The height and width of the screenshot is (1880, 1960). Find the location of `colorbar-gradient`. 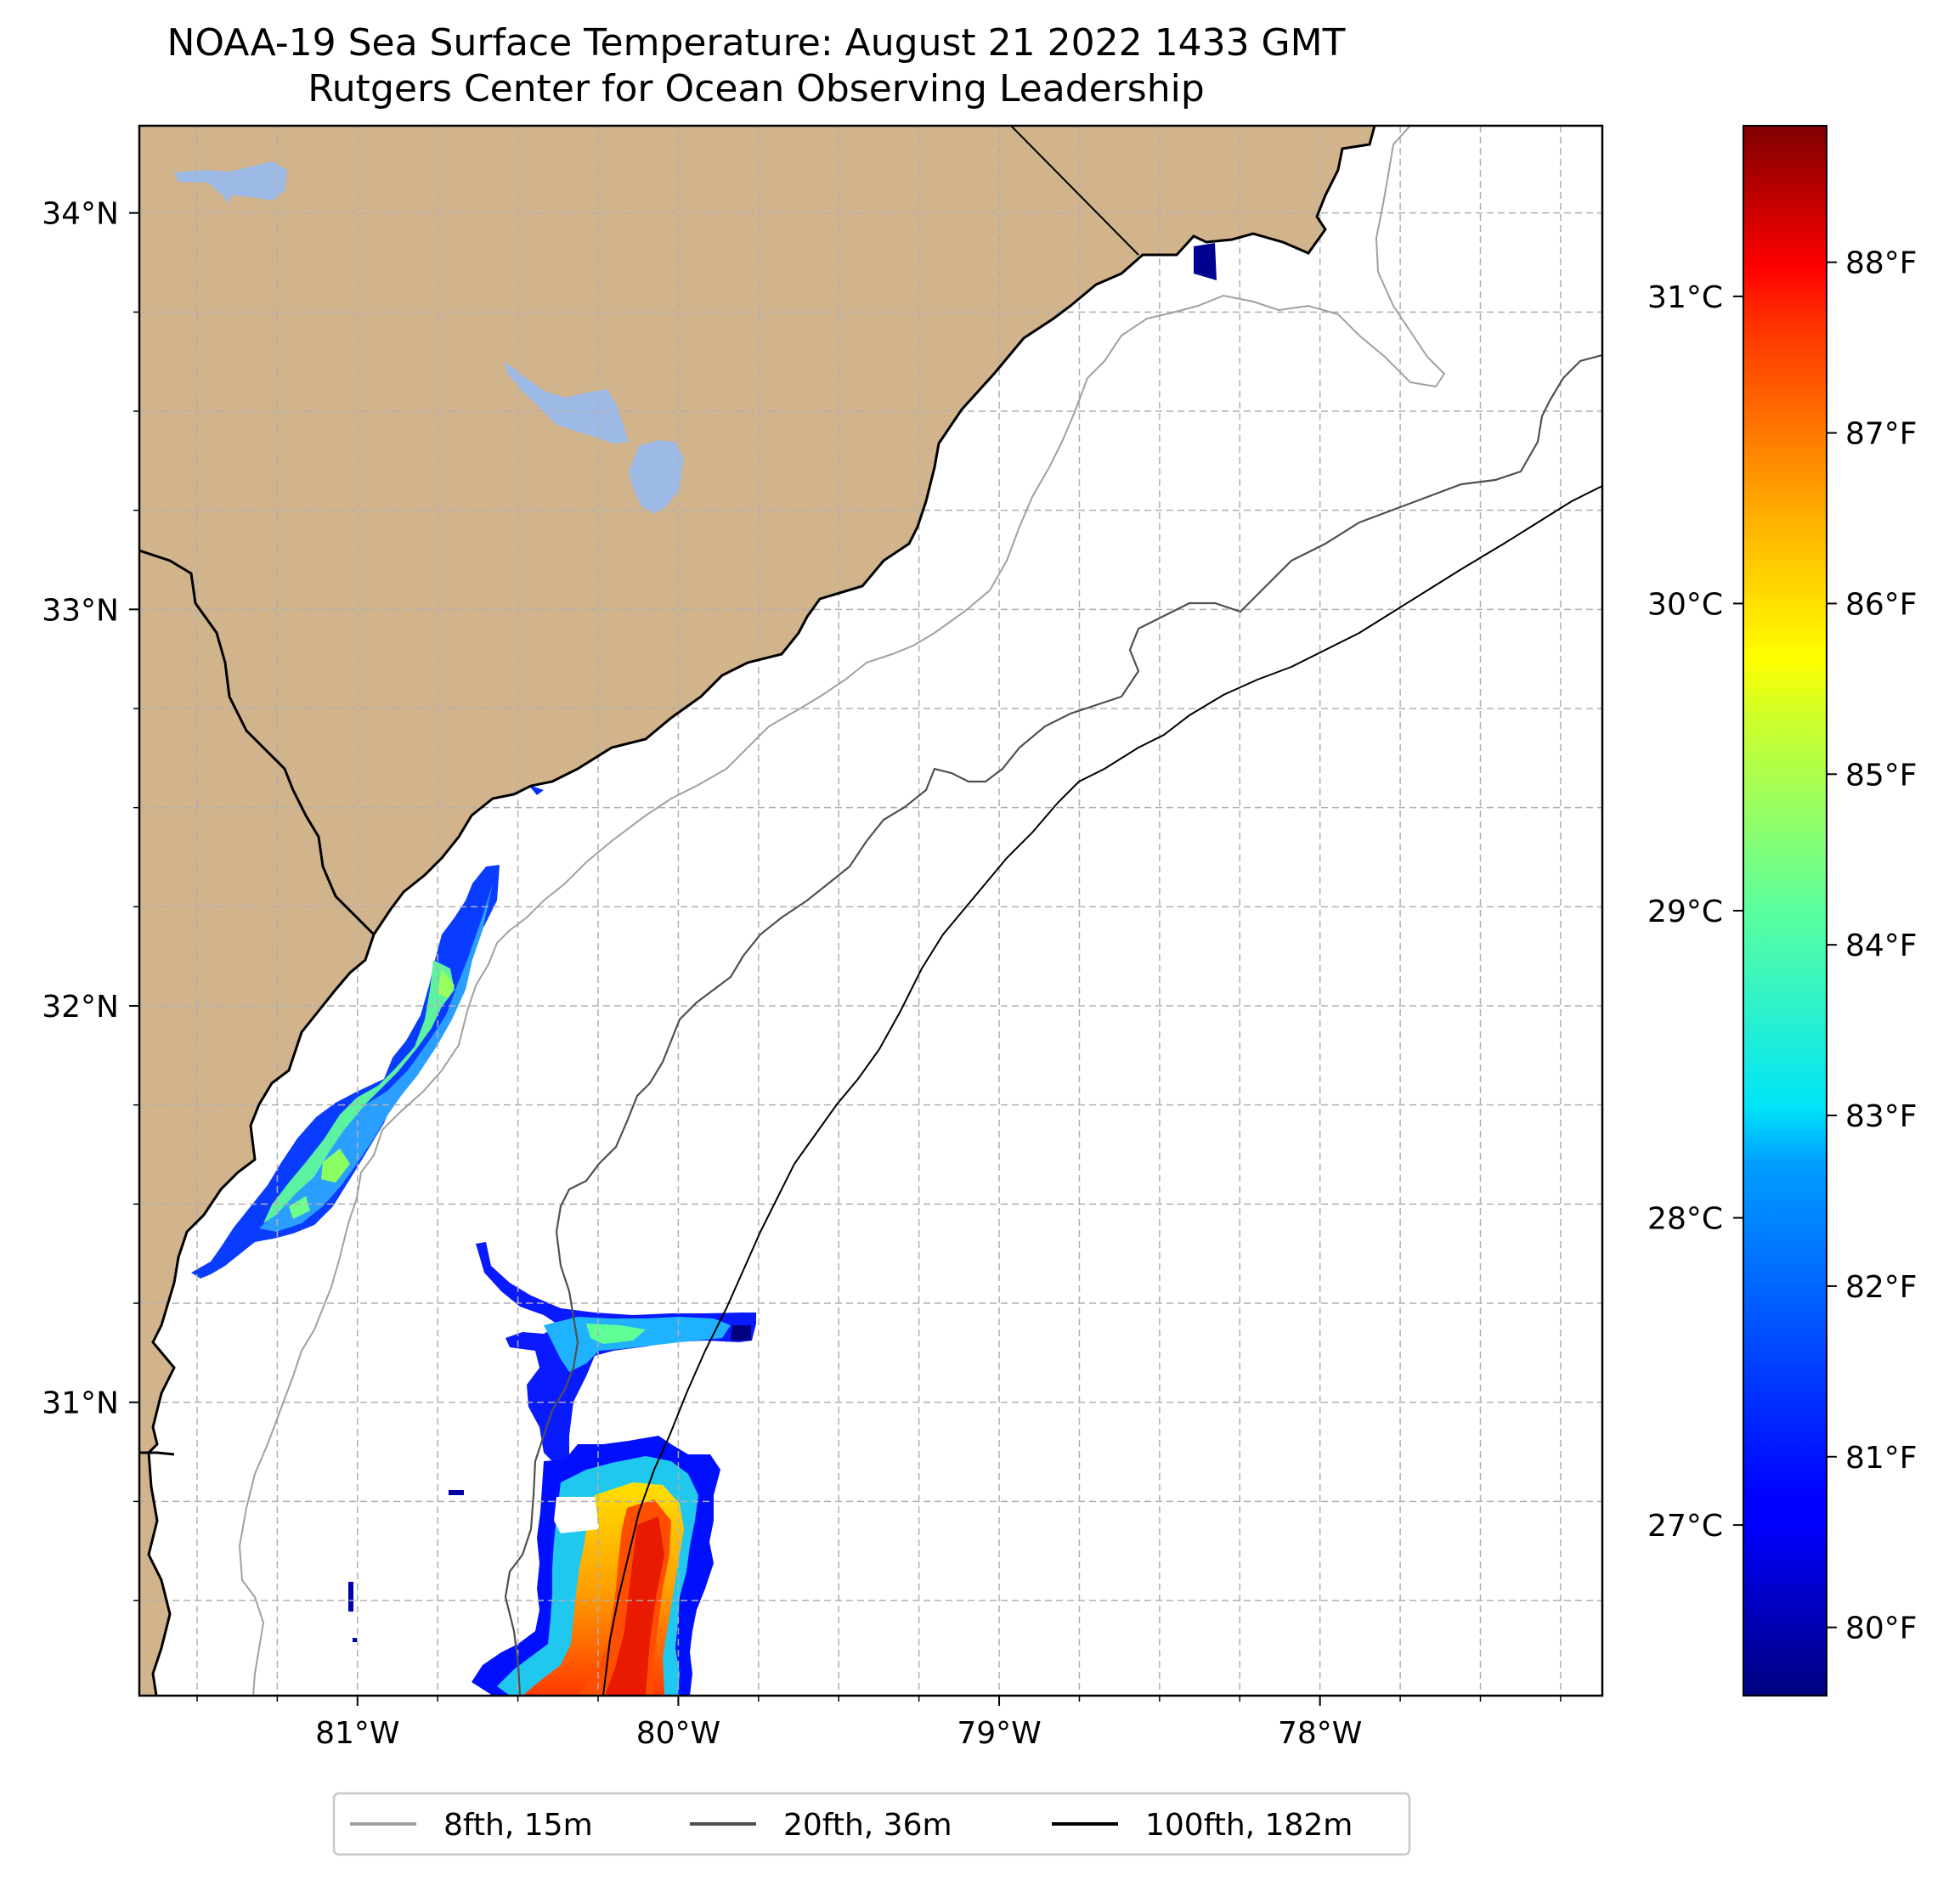

colorbar-gradient is located at coordinates (1785, 911).